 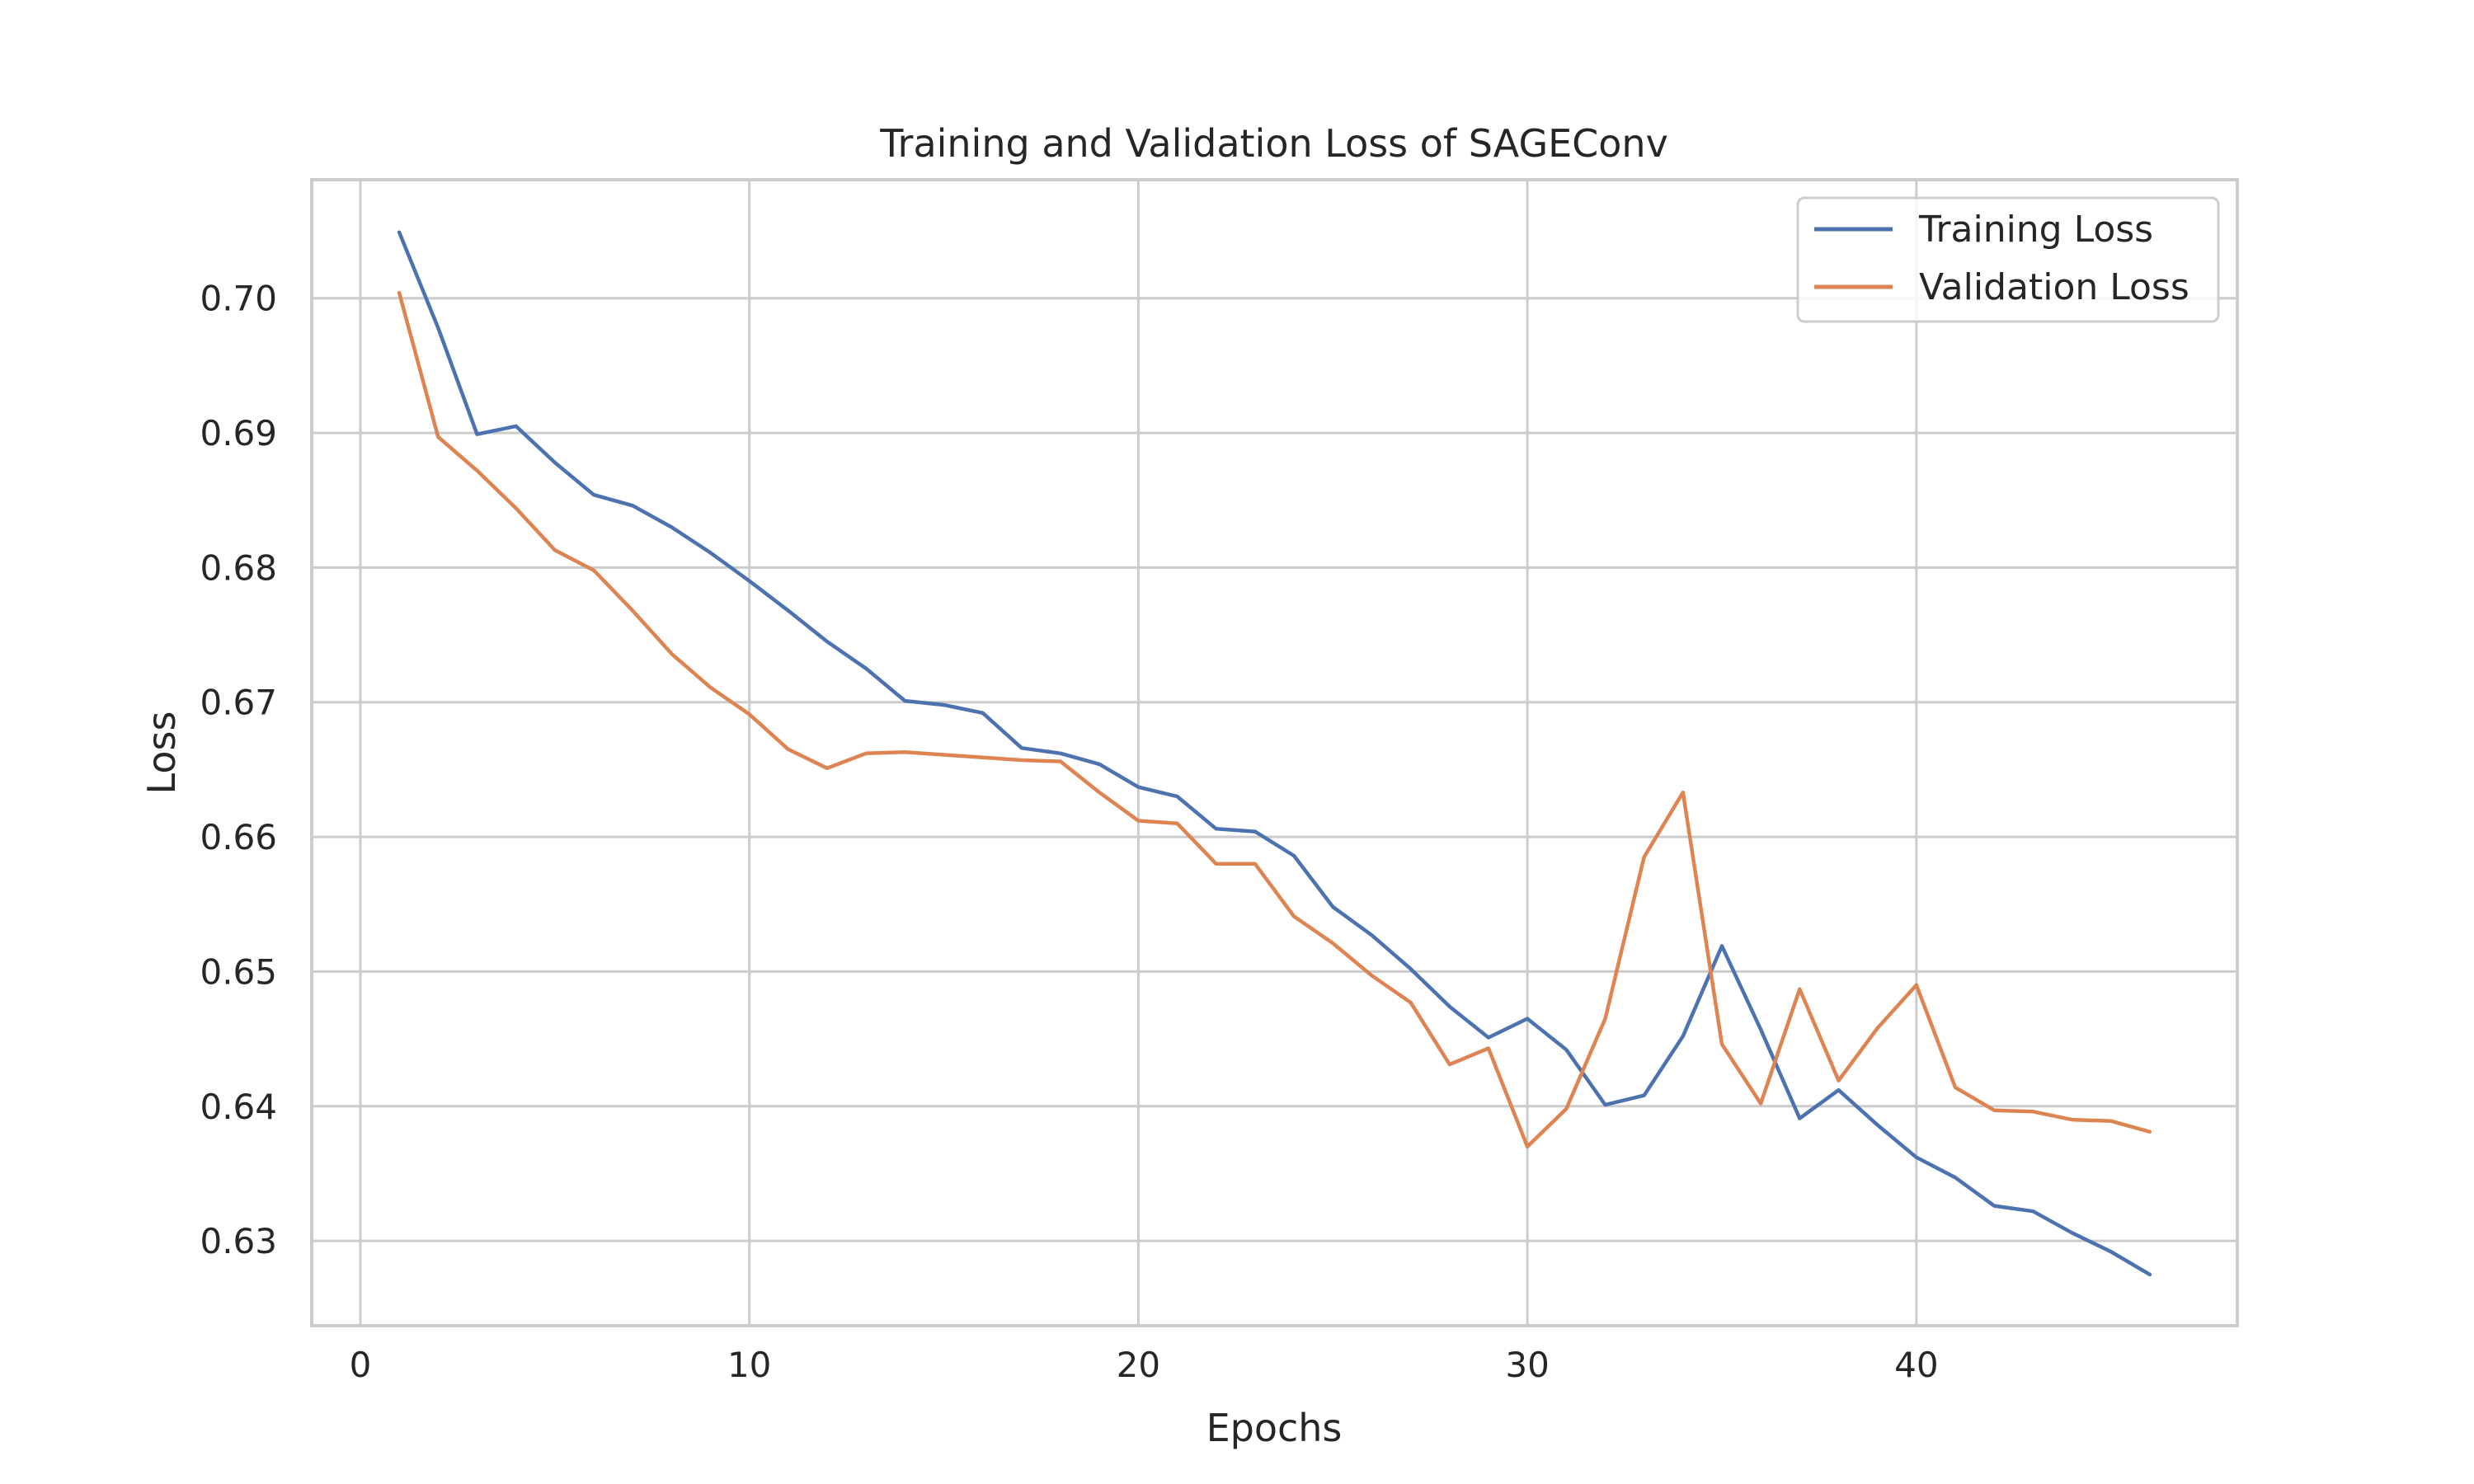 I want to click on x-tick-label: 40, so click(x=1916, y=1365).